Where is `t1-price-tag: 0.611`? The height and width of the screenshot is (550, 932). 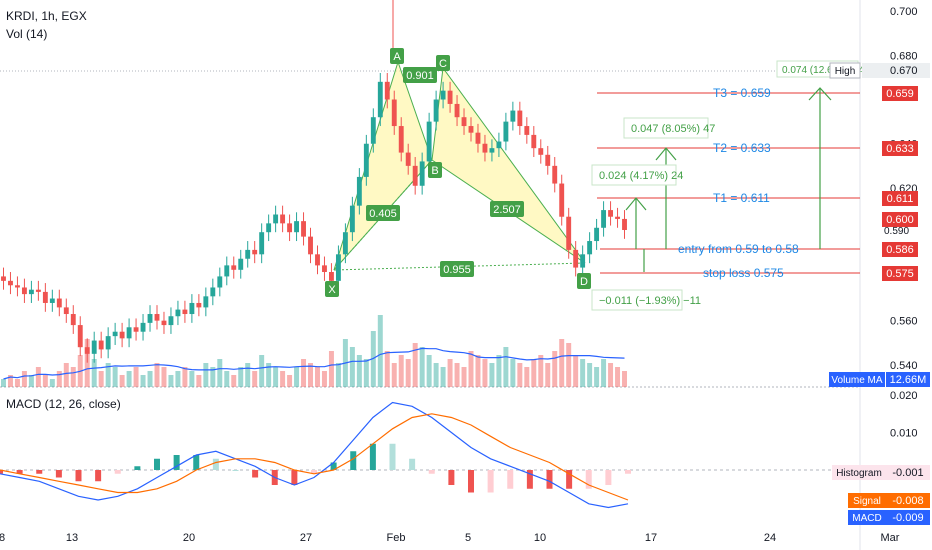 t1-price-tag: 0.611 is located at coordinates (900, 198).